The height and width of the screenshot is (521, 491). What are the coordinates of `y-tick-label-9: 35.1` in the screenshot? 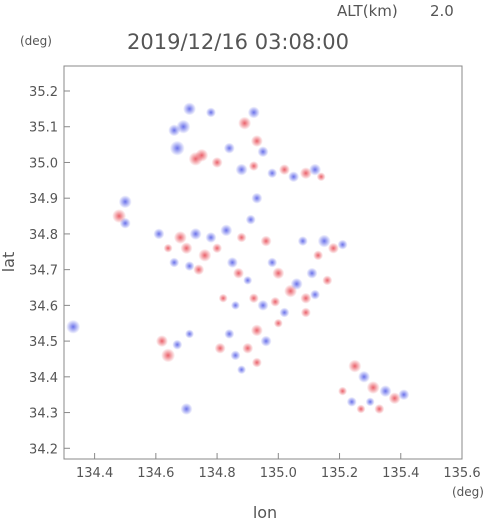 It's located at (43, 128).